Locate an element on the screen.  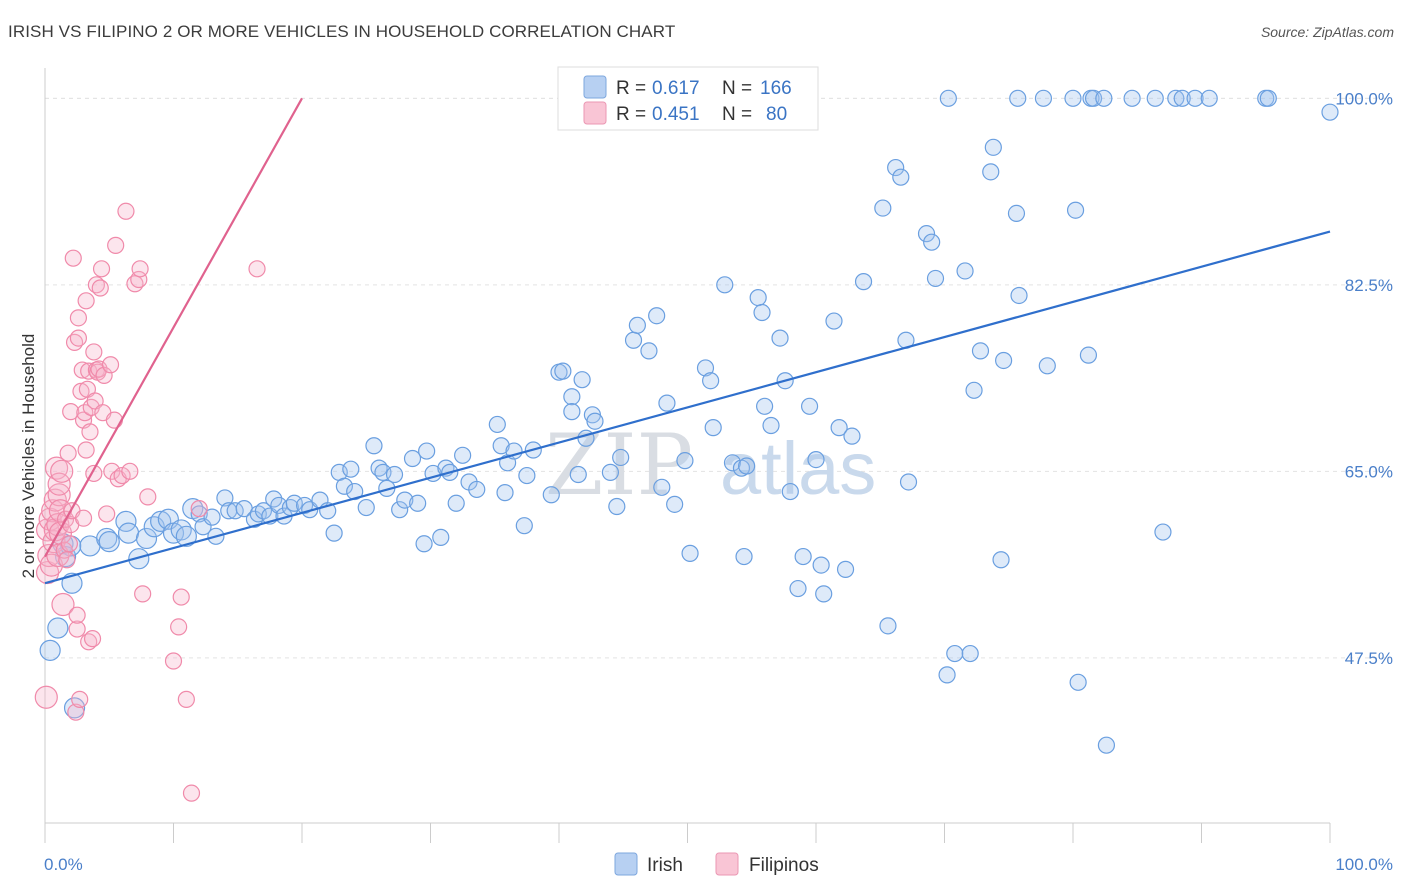
filipinos-points is located at coordinates (150, 502).